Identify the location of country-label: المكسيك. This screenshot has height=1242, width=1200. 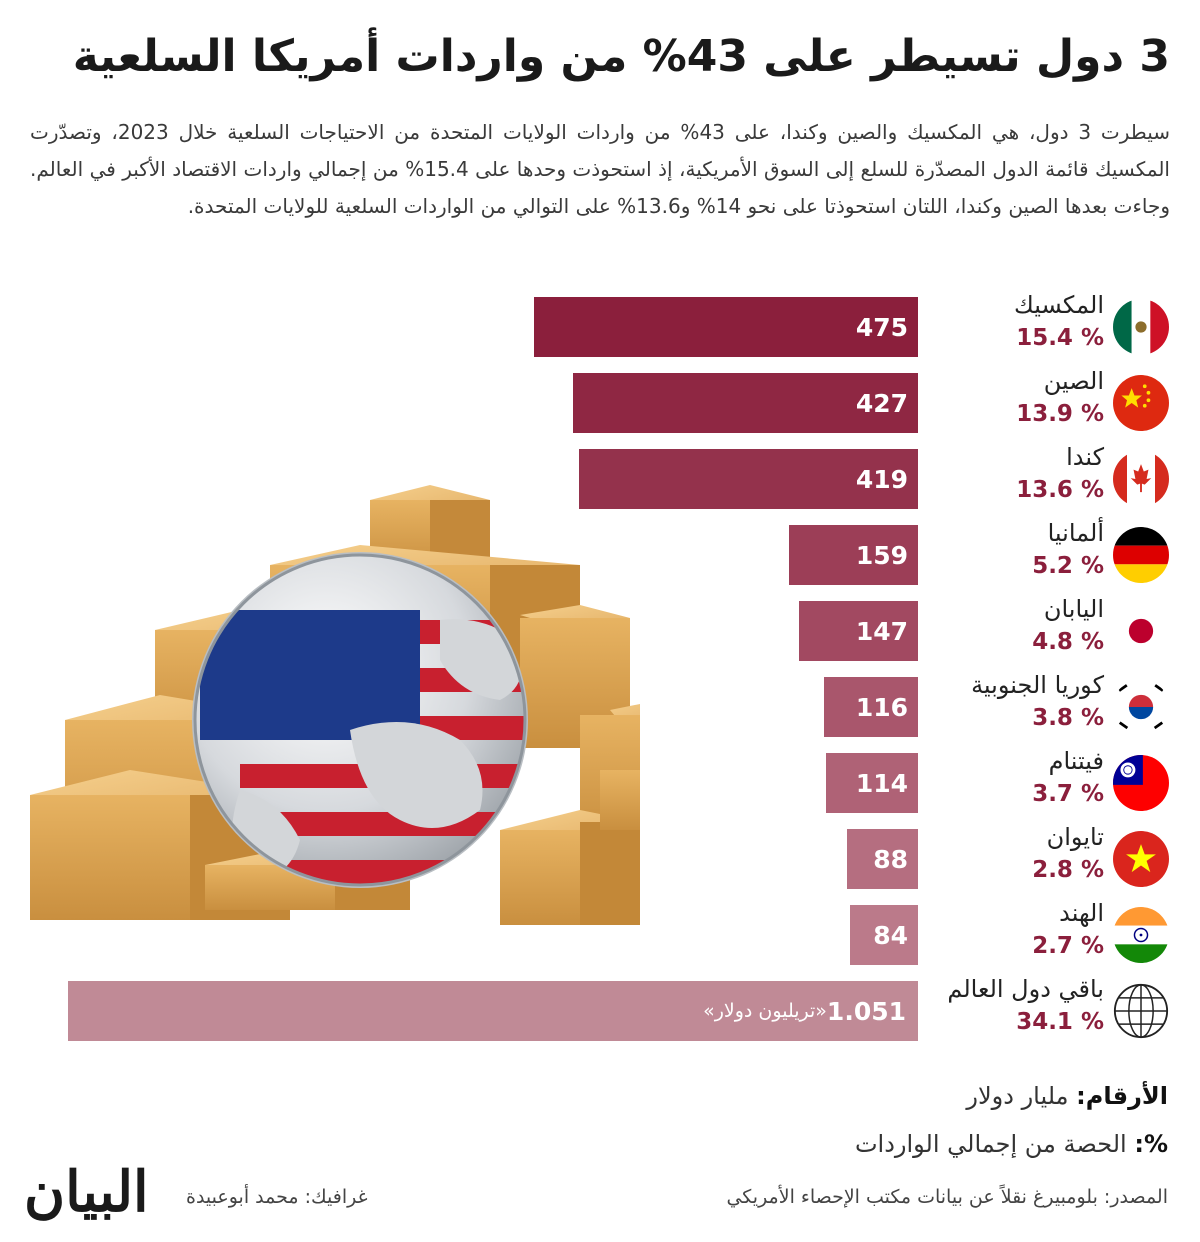
(1059, 305).